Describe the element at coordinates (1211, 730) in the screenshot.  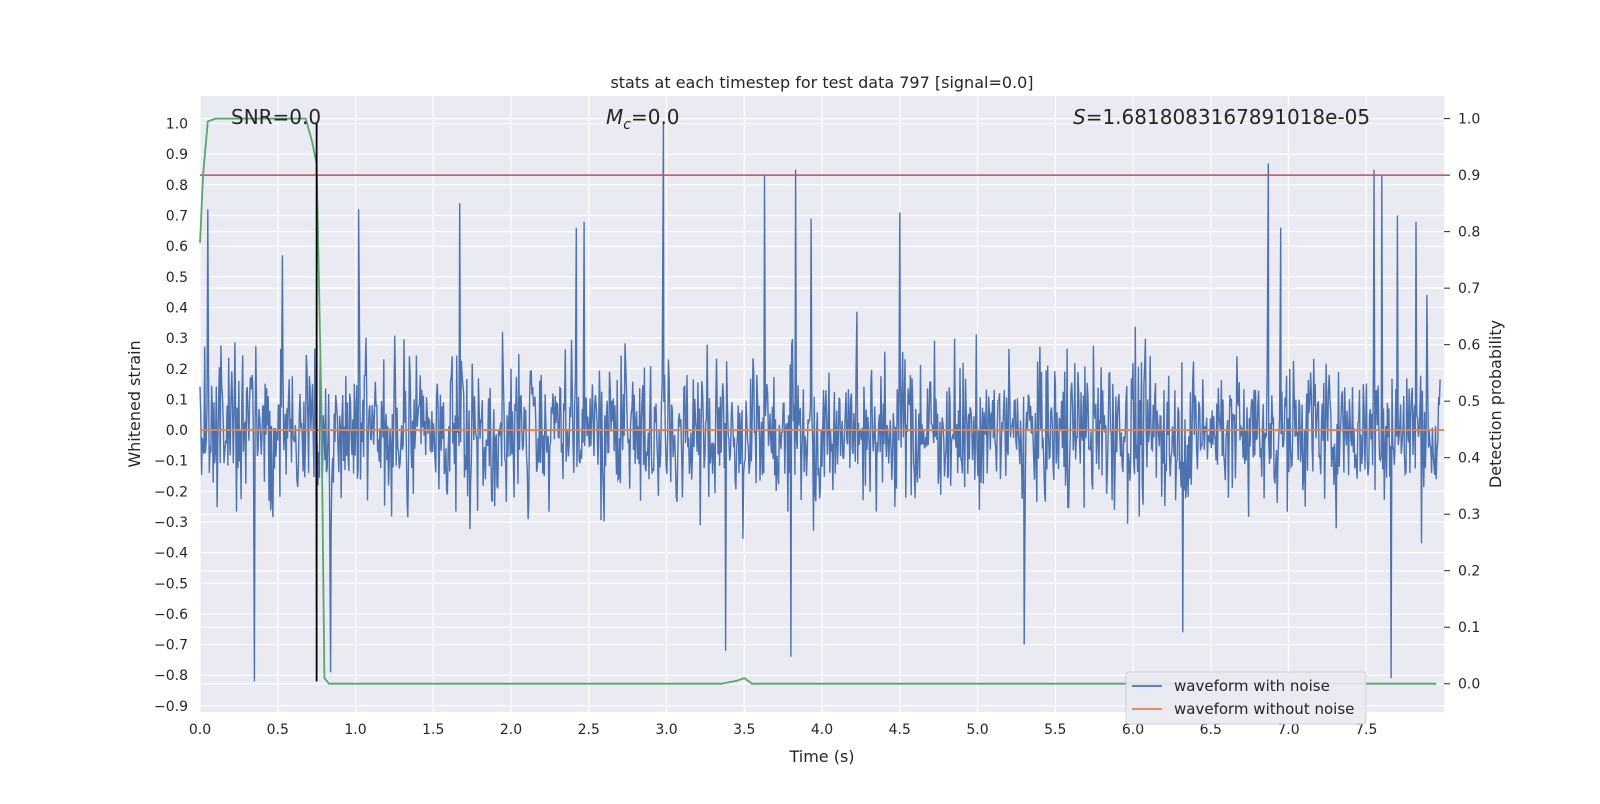
I see `x-tick-label: 6.5` at that location.